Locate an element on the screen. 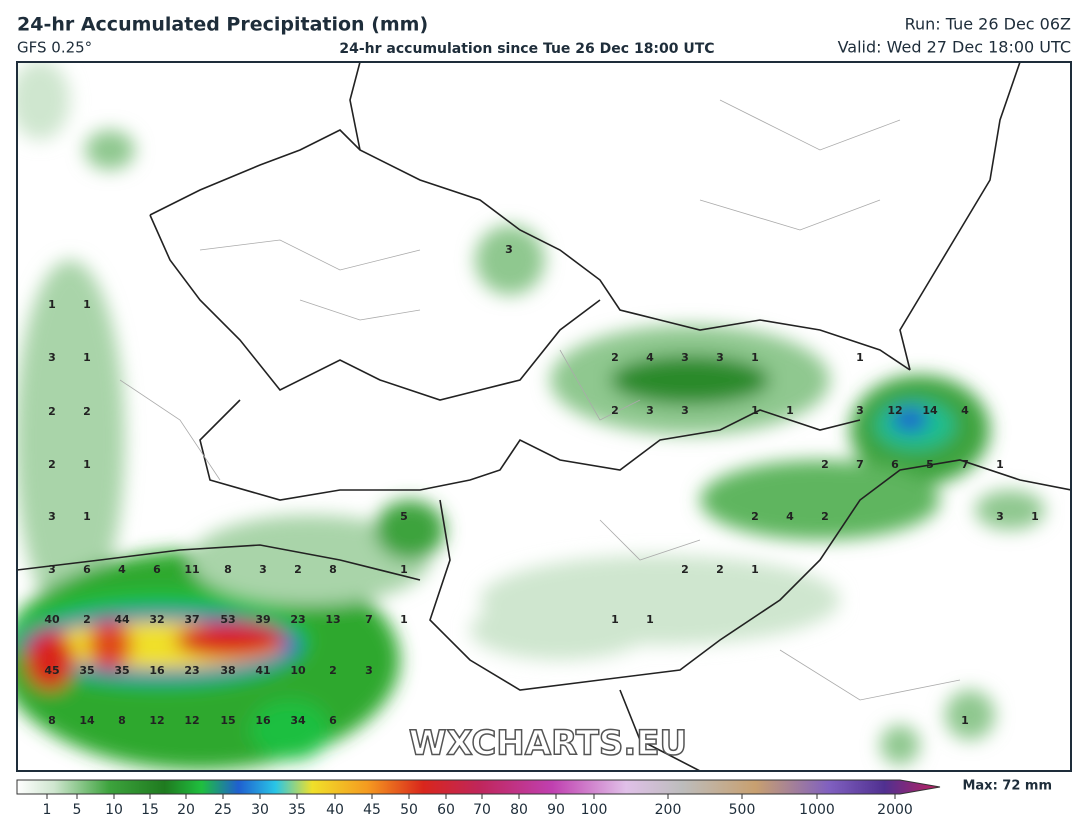 Image resolution: width=1088 pixels, height=836 pixels. colorbar is located at coordinates (478, 787).